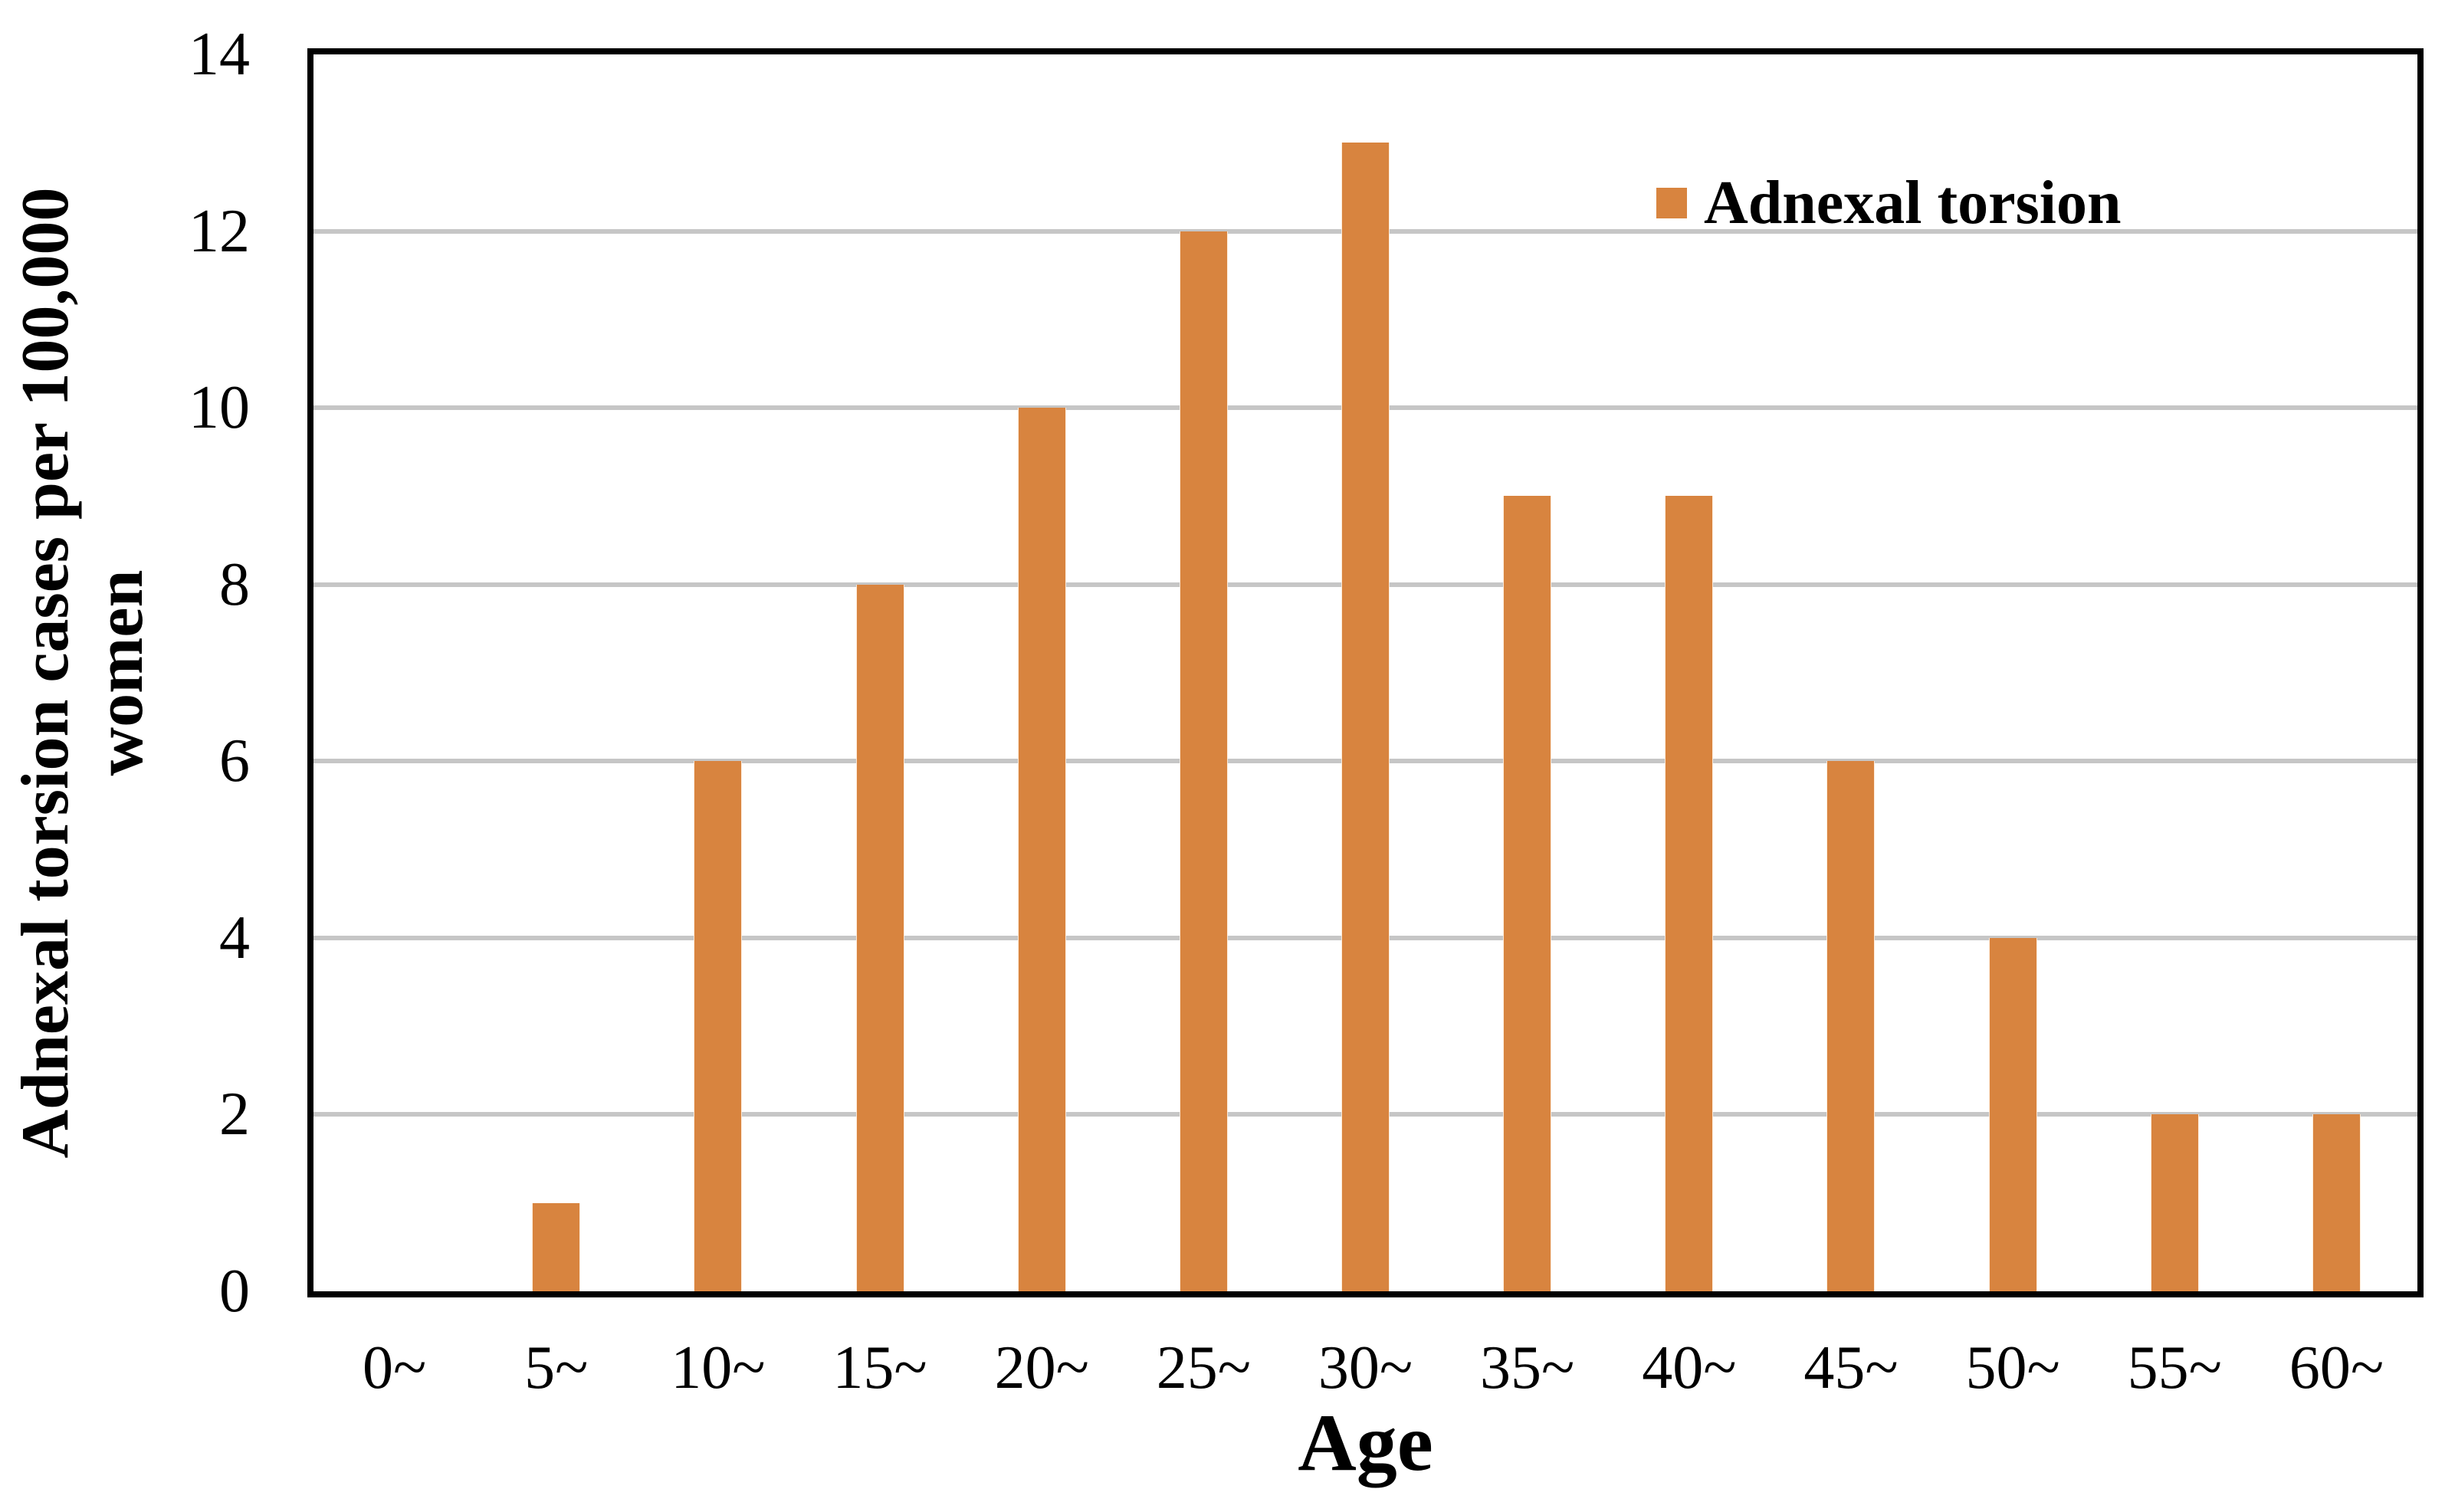 Image resolution: width=2445 pixels, height=1512 pixels. I want to click on bar-slot-50~, so click(2013, 672).